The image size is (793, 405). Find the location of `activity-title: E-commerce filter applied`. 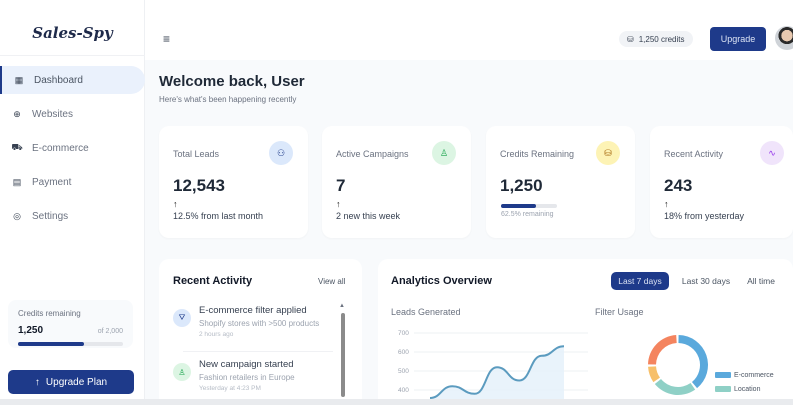

activity-title: E-commerce filter applied is located at coordinates (253, 310).